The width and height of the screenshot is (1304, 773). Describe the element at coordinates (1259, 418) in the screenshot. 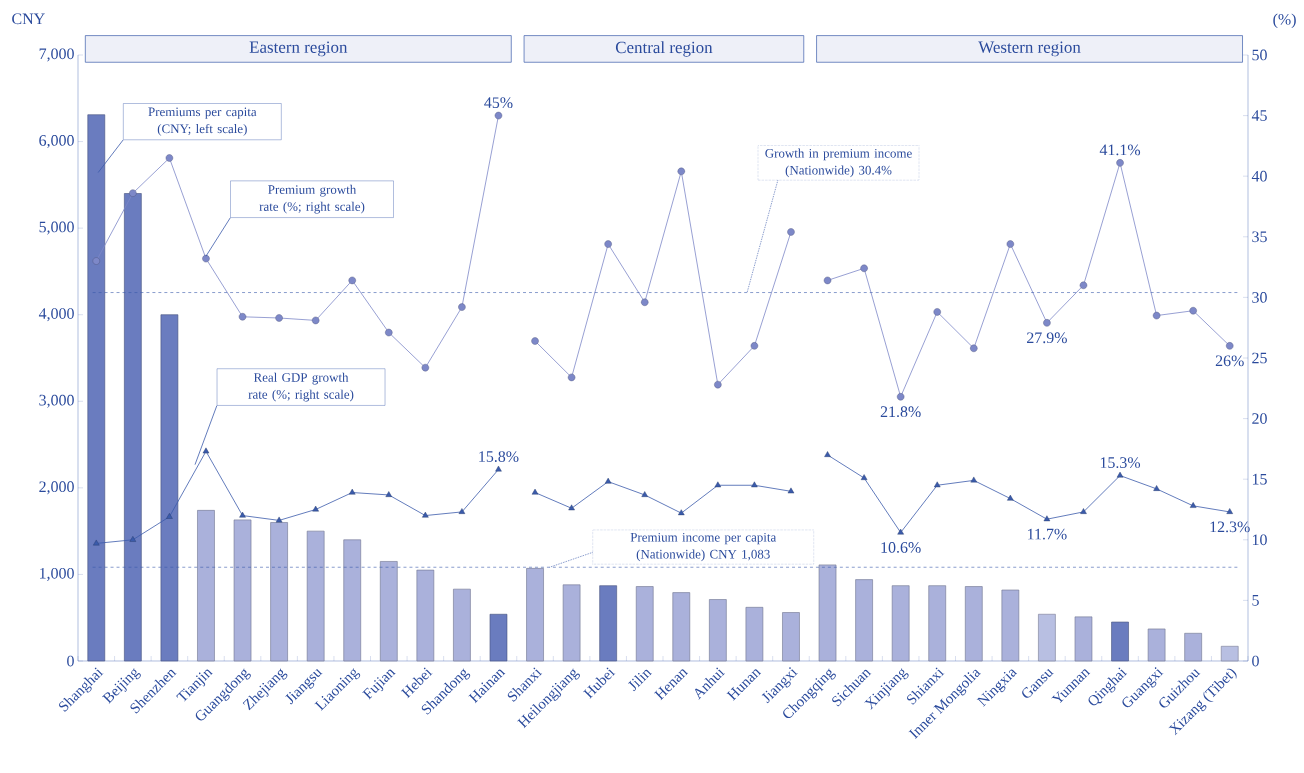

I see `y2-tick-label: 20` at that location.